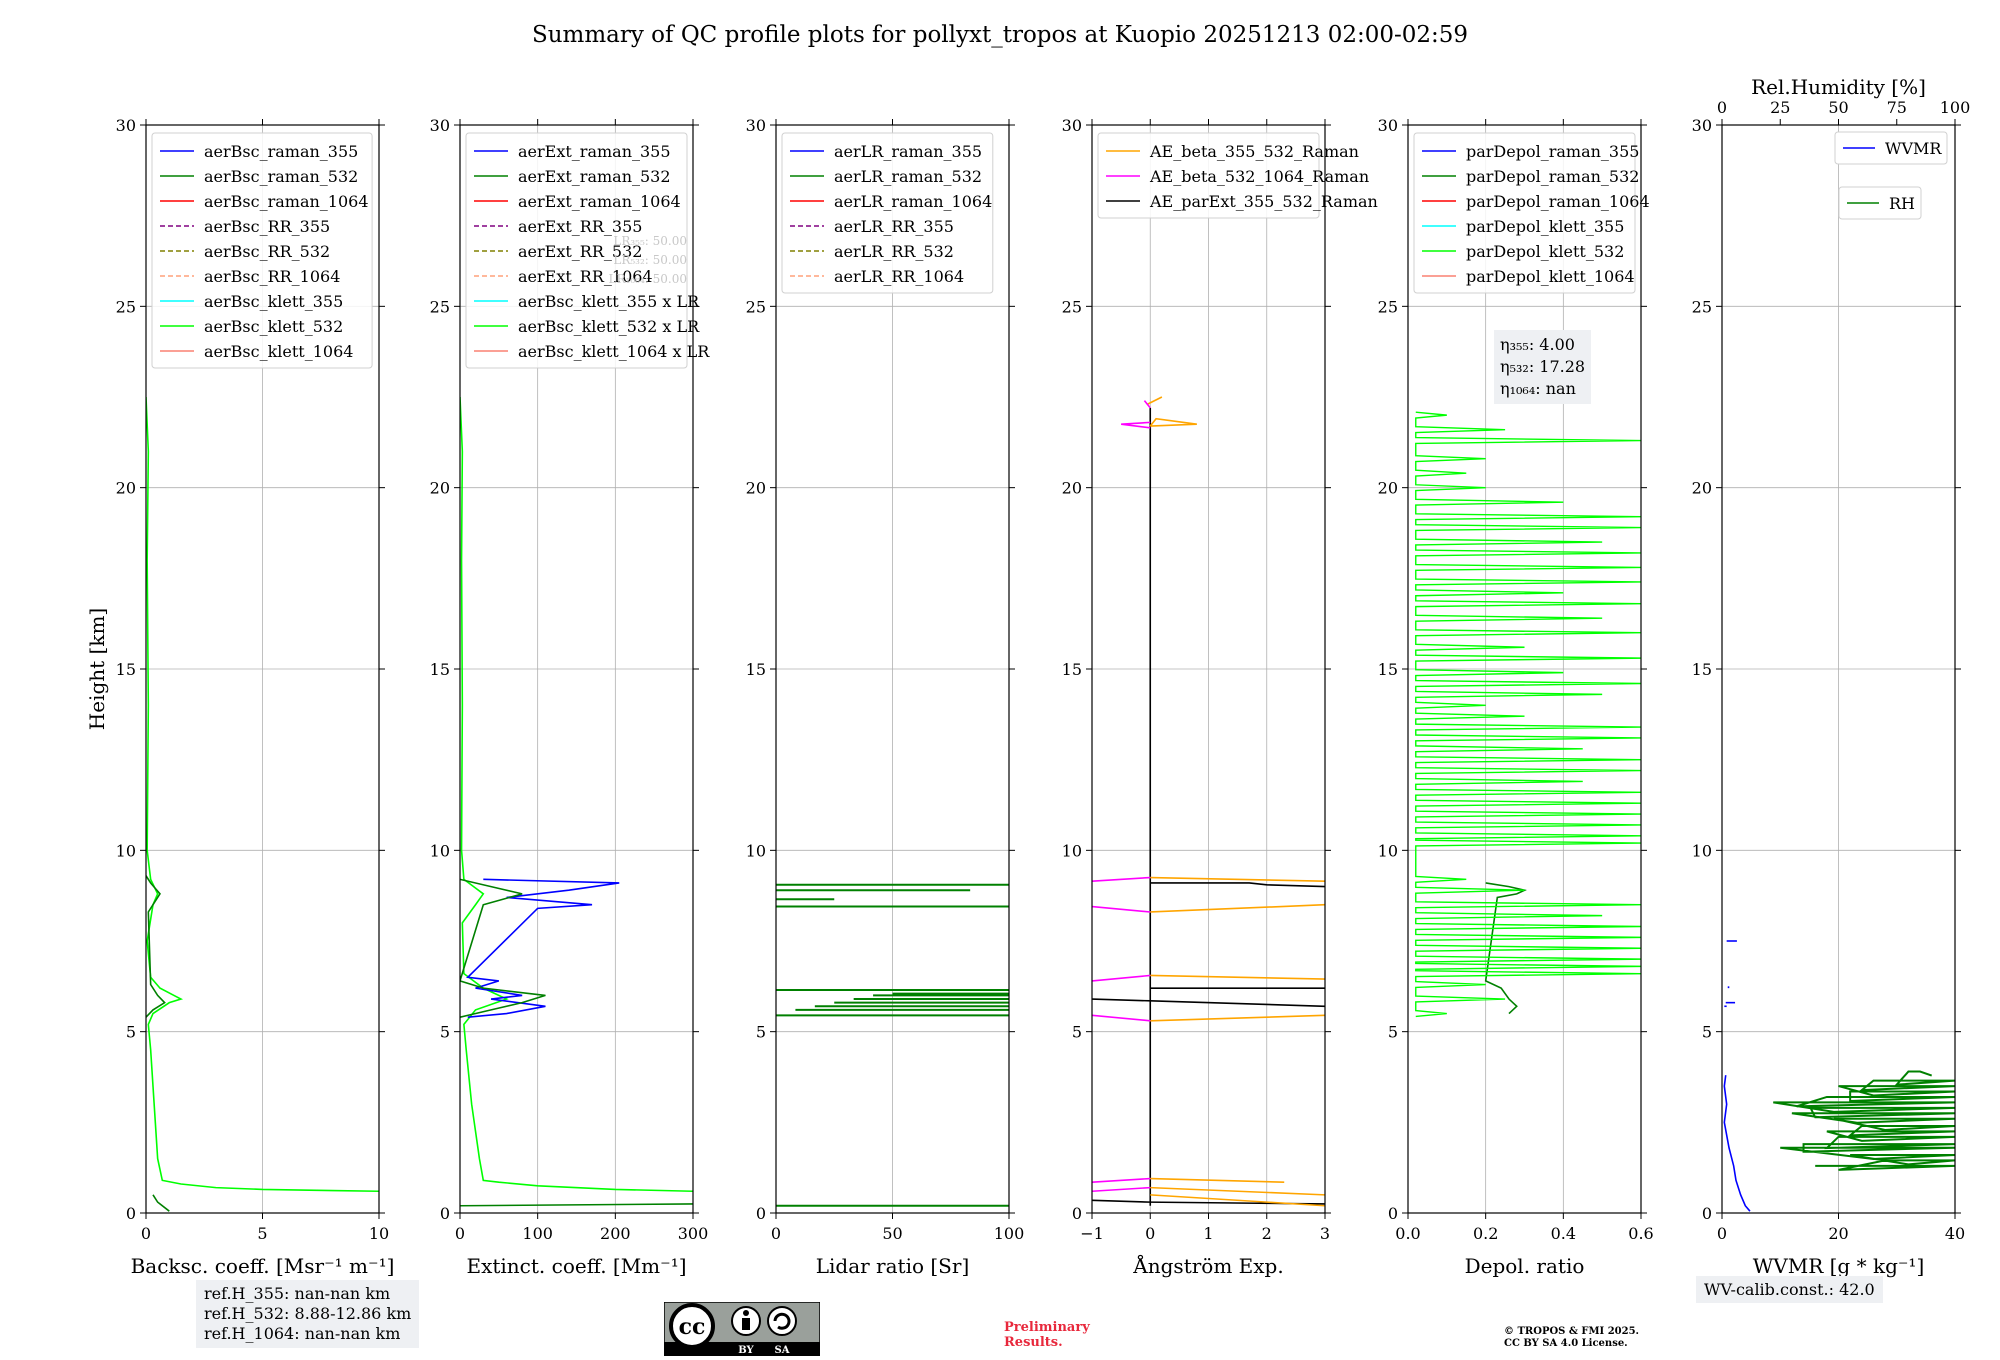  What do you see at coordinates (1208, 1233) in the screenshot?
I see `xtick-label: 1` at bounding box center [1208, 1233].